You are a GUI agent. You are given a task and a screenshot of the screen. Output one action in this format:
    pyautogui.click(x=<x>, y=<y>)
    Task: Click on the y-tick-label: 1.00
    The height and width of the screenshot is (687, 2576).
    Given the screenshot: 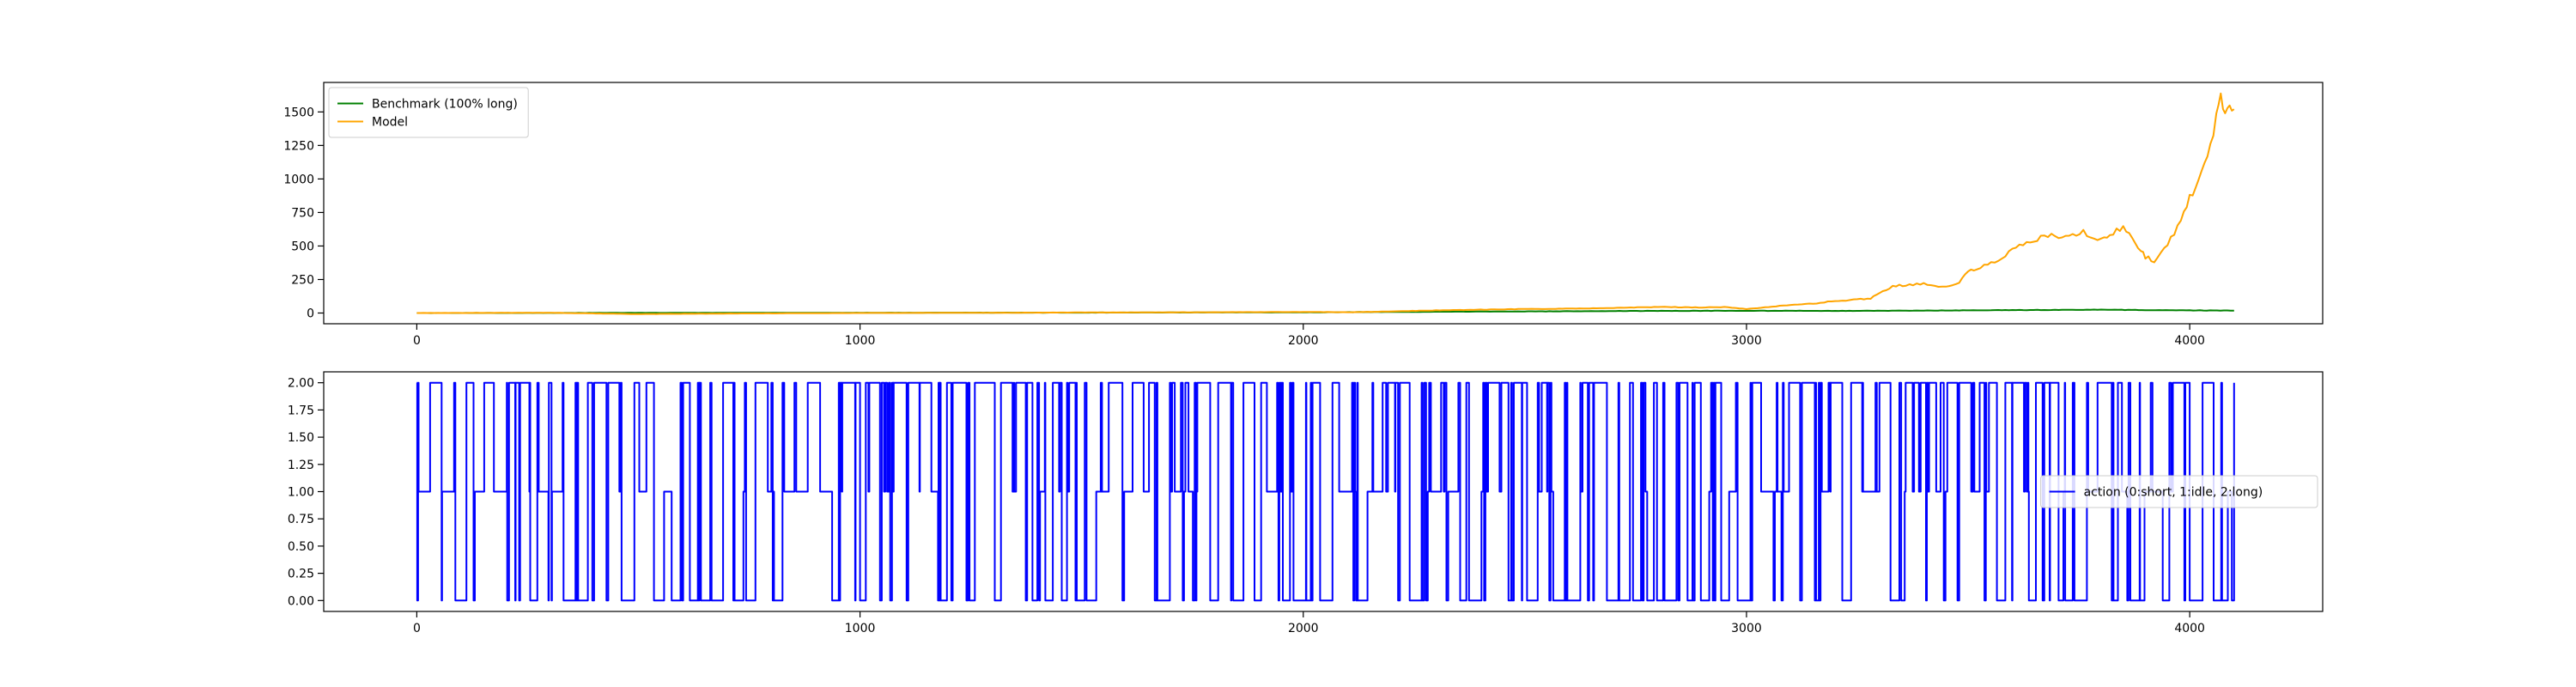 What is the action you would take?
    pyautogui.click(x=301, y=493)
    